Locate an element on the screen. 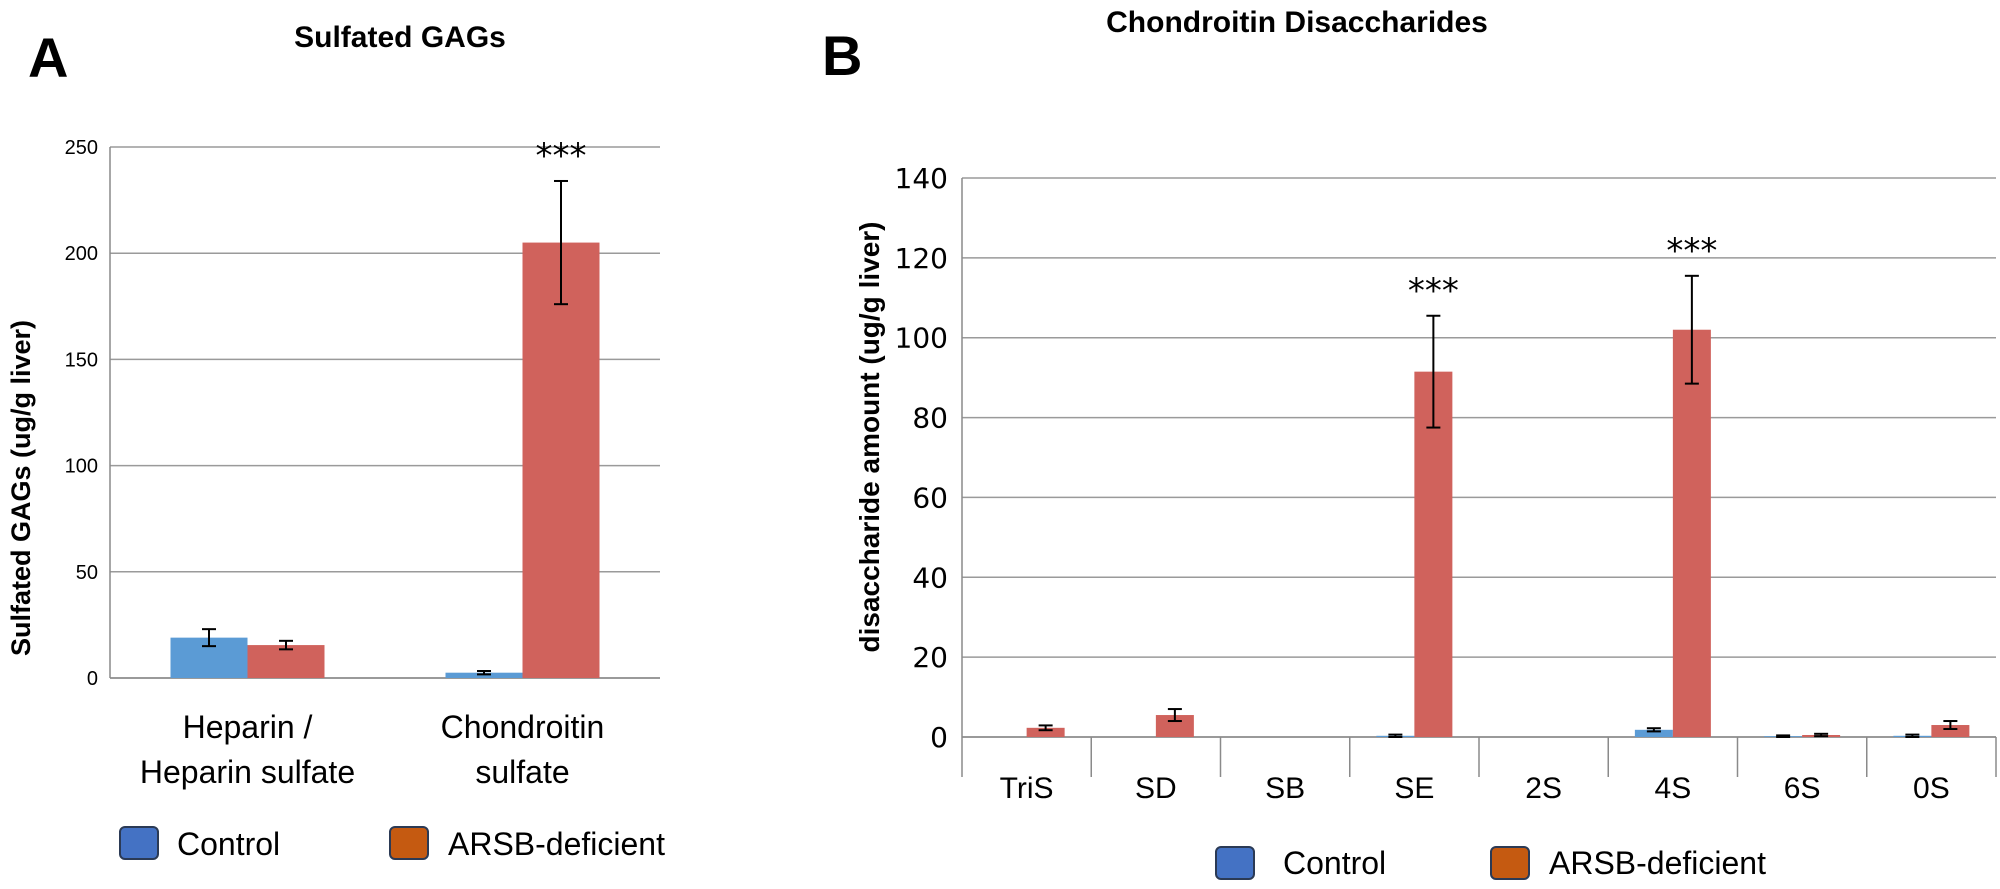 The image size is (2000, 889). legend-b-arsb-label: ARSB-deficient is located at coordinates (1657, 863).